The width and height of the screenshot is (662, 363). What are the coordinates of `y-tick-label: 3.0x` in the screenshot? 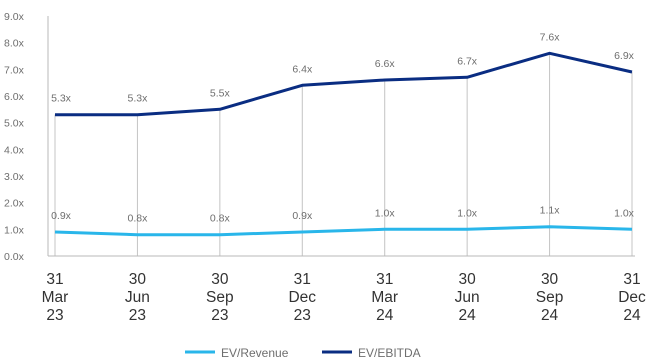 It's located at (14, 177).